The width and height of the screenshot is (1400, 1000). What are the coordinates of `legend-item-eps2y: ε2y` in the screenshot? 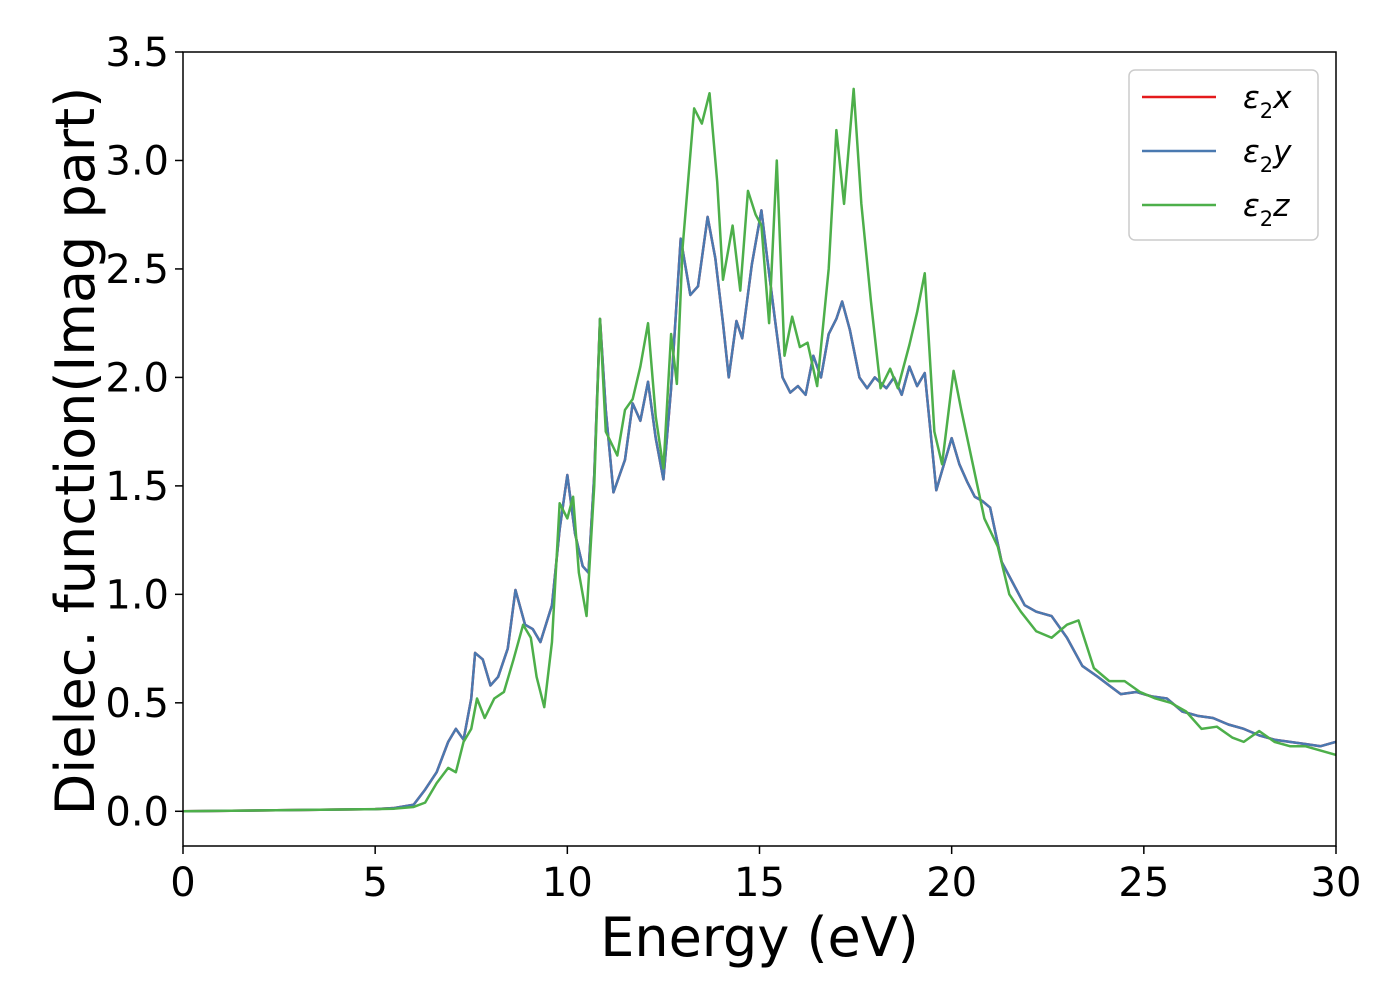 It's located at (1217, 155).